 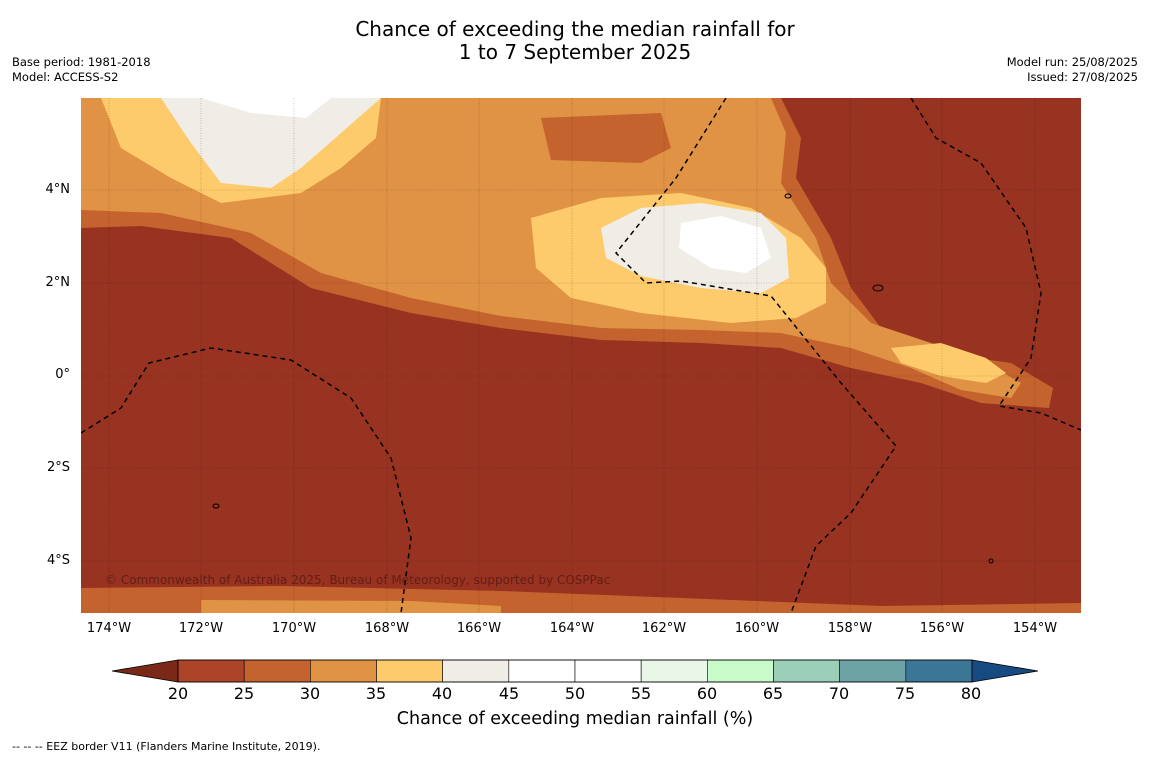 I want to click on lon-tick-label: 172°W, so click(x=201, y=628).